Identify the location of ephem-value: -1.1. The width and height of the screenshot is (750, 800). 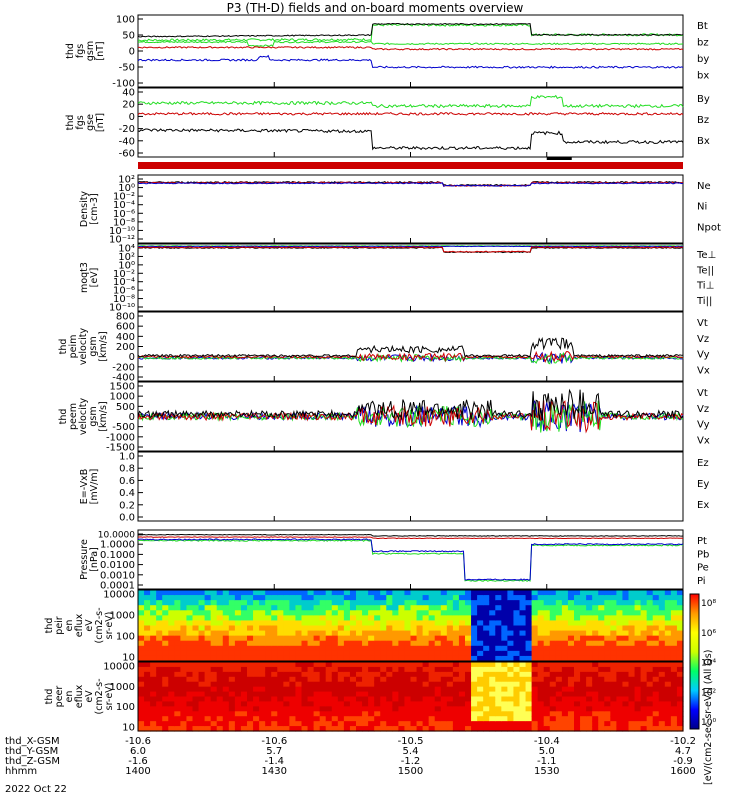
(547, 761).